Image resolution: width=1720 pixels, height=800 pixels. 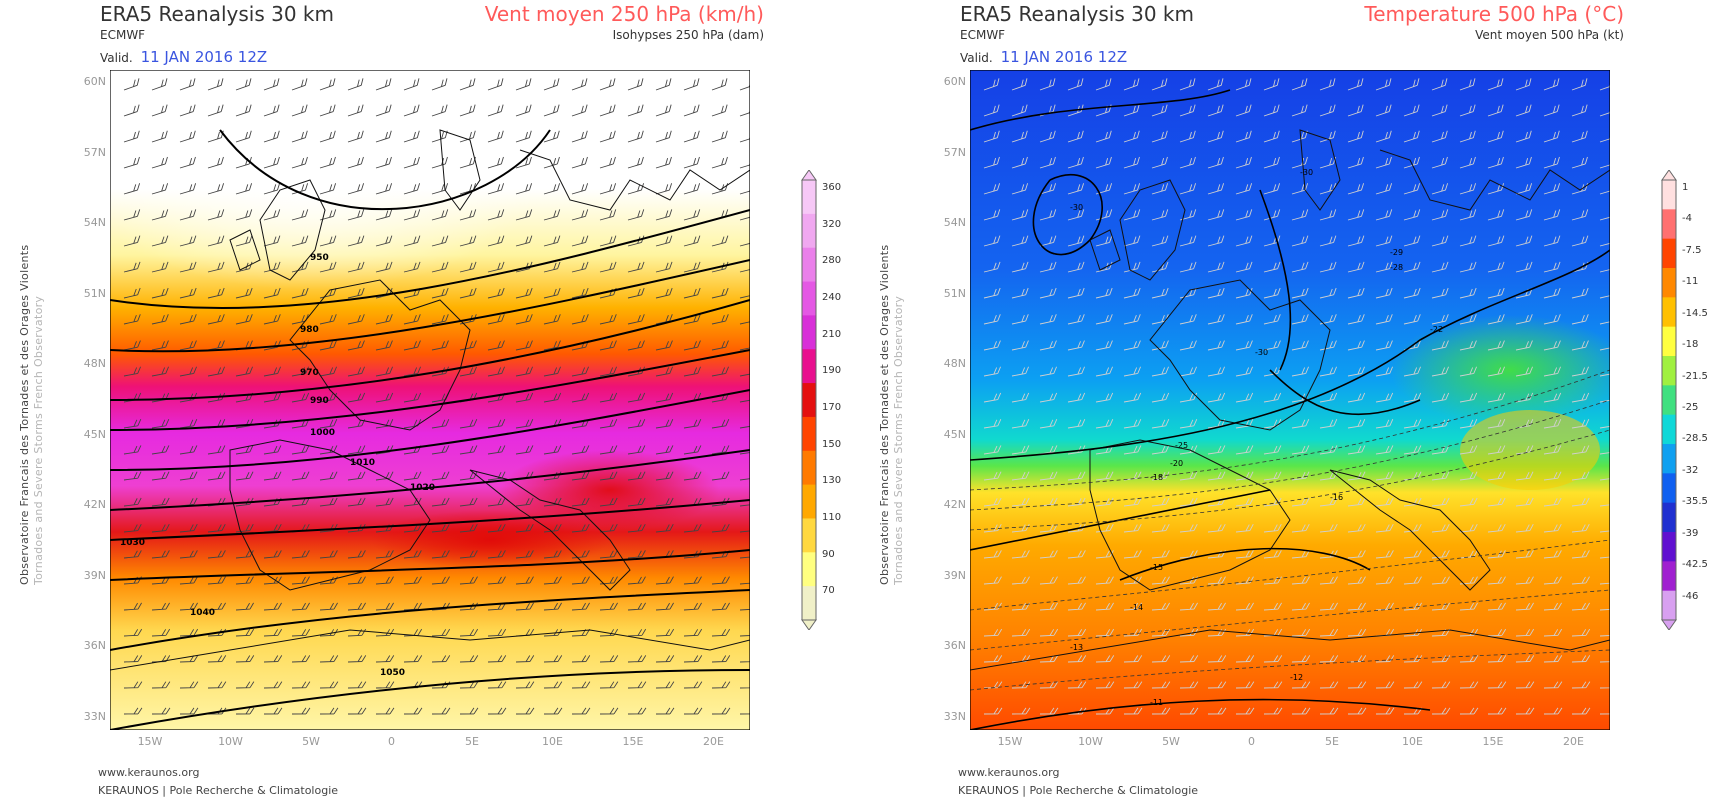 What do you see at coordinates (1076, 647) in the screenshot?
I see `contour-label: -13` at bounding box center [1076, 647].